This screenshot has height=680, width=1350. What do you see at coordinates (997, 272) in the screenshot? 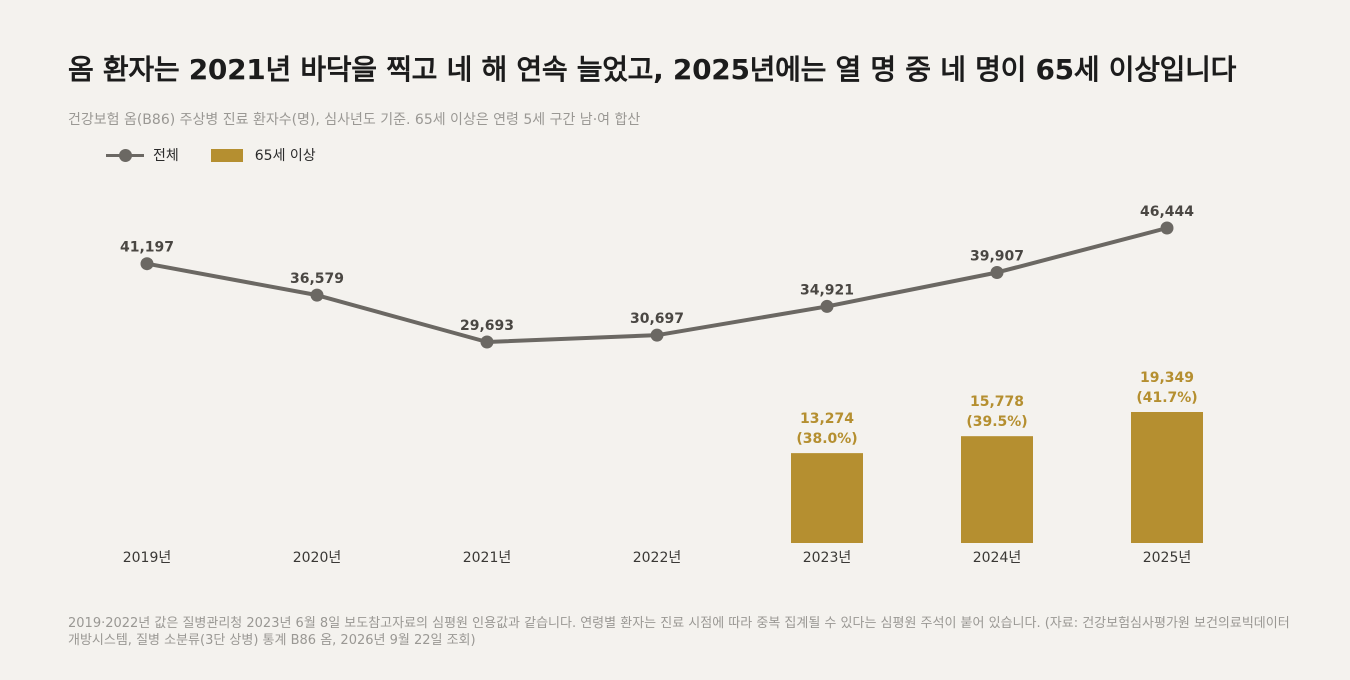
I see `line-point-2024년` at bounding box center [997, 272].